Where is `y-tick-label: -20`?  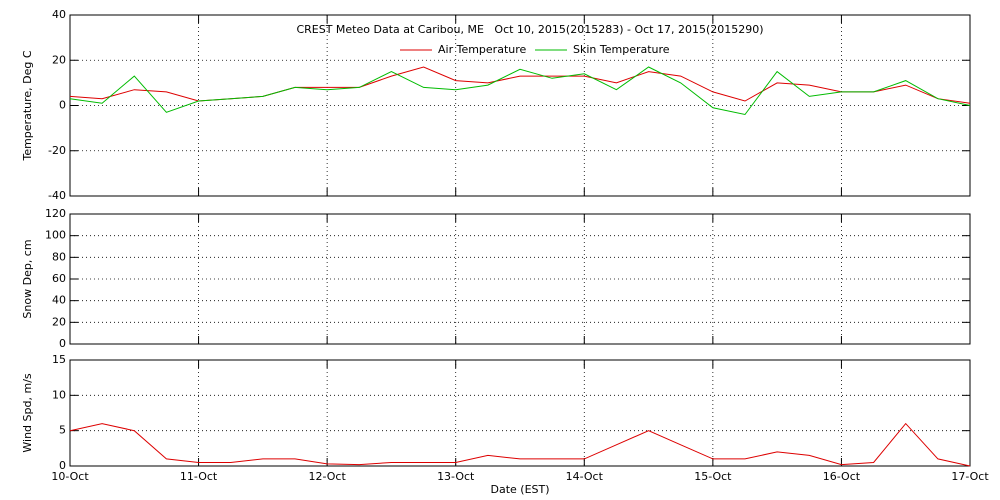 y-tick-label: -20 is located at coordinates (57, 150).